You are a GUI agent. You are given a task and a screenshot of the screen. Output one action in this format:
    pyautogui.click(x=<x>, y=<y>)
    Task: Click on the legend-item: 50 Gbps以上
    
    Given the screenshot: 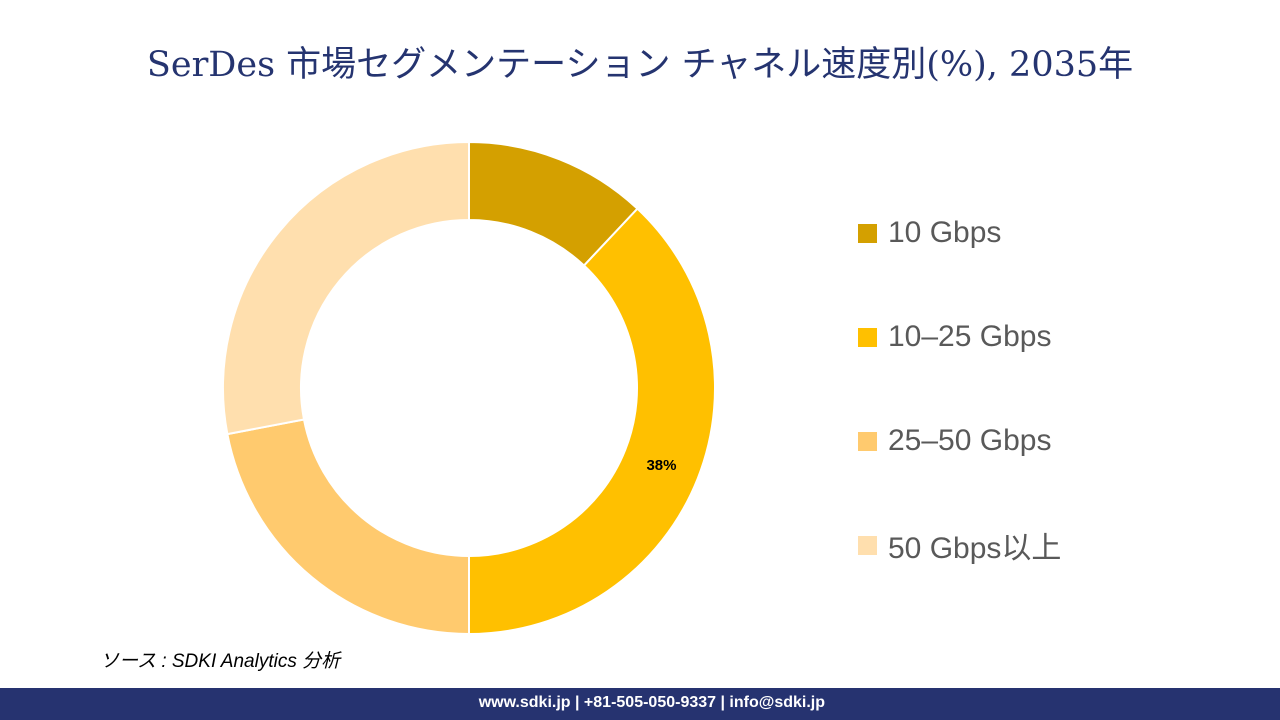 What is the action you would take?
    pyautogui.click(x=959, y=545)
    